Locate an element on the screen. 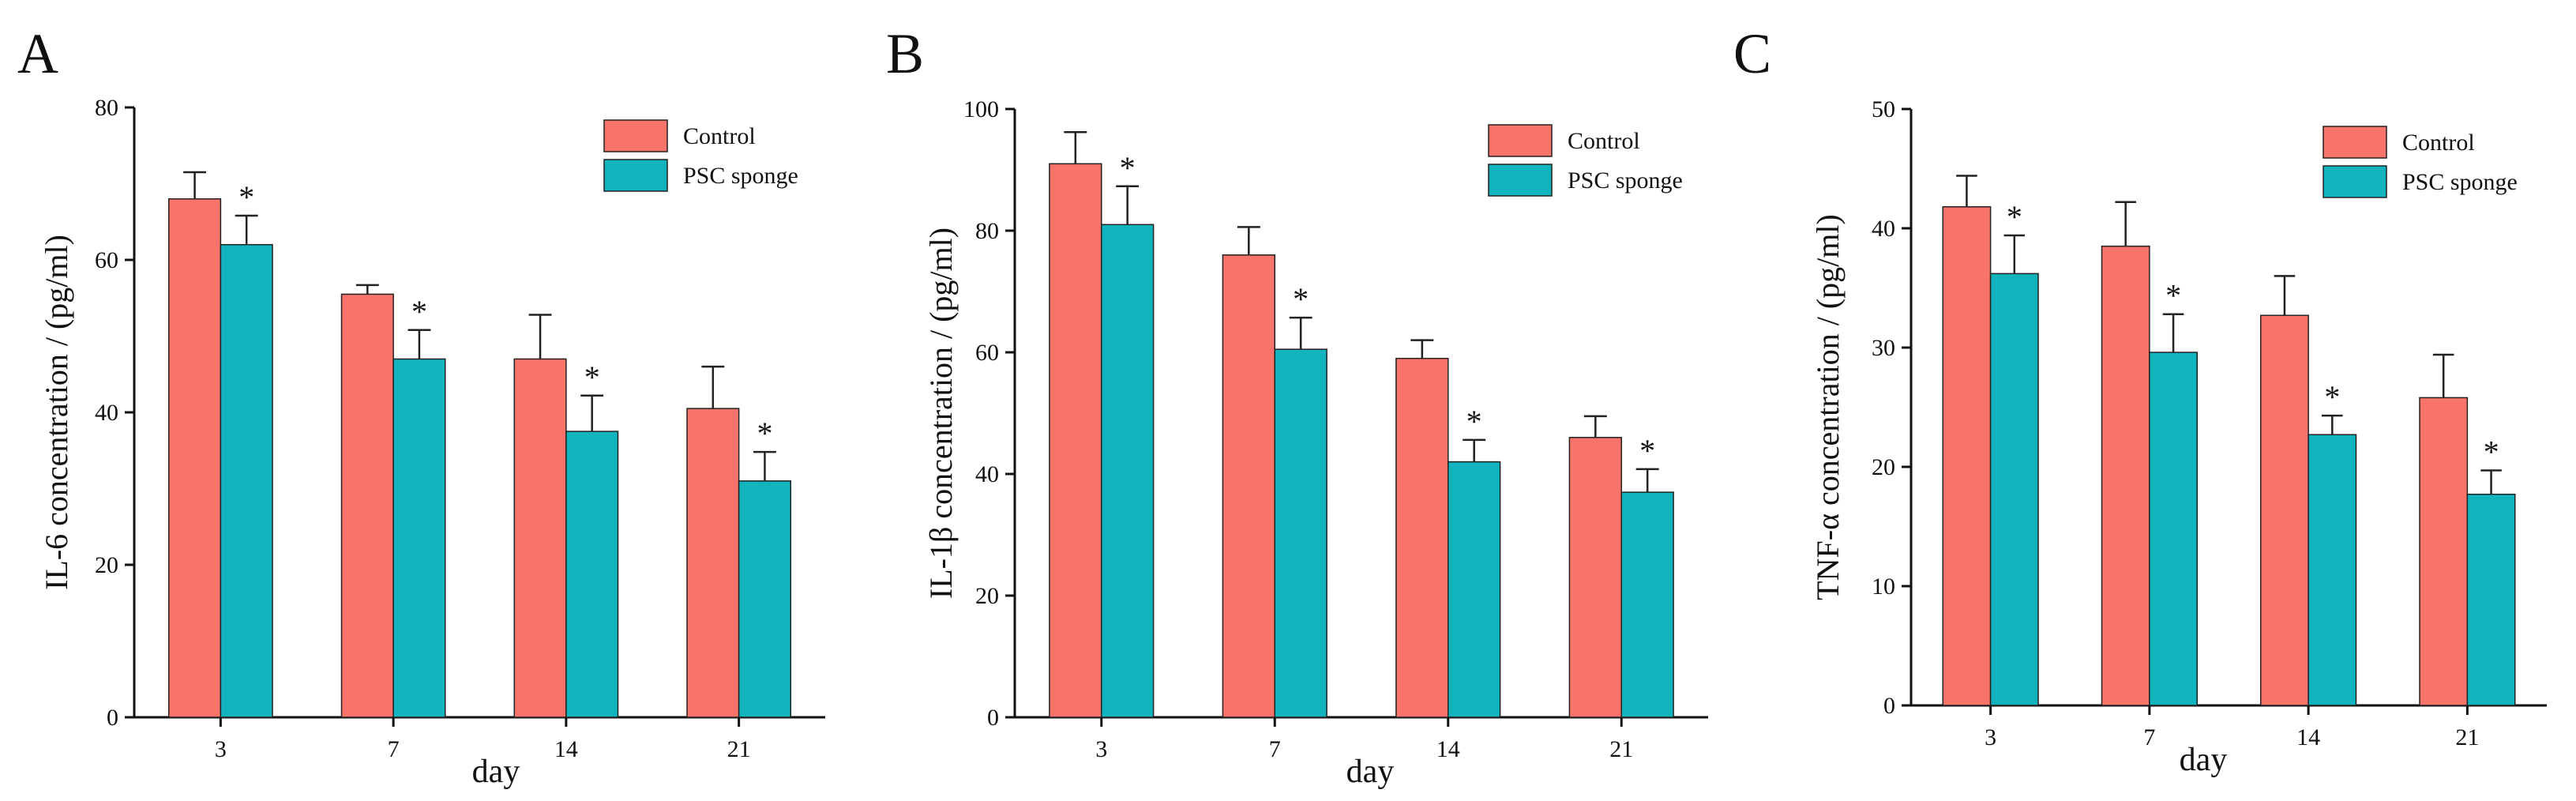  panel-letter: C is located at coordinates (1752, 54).